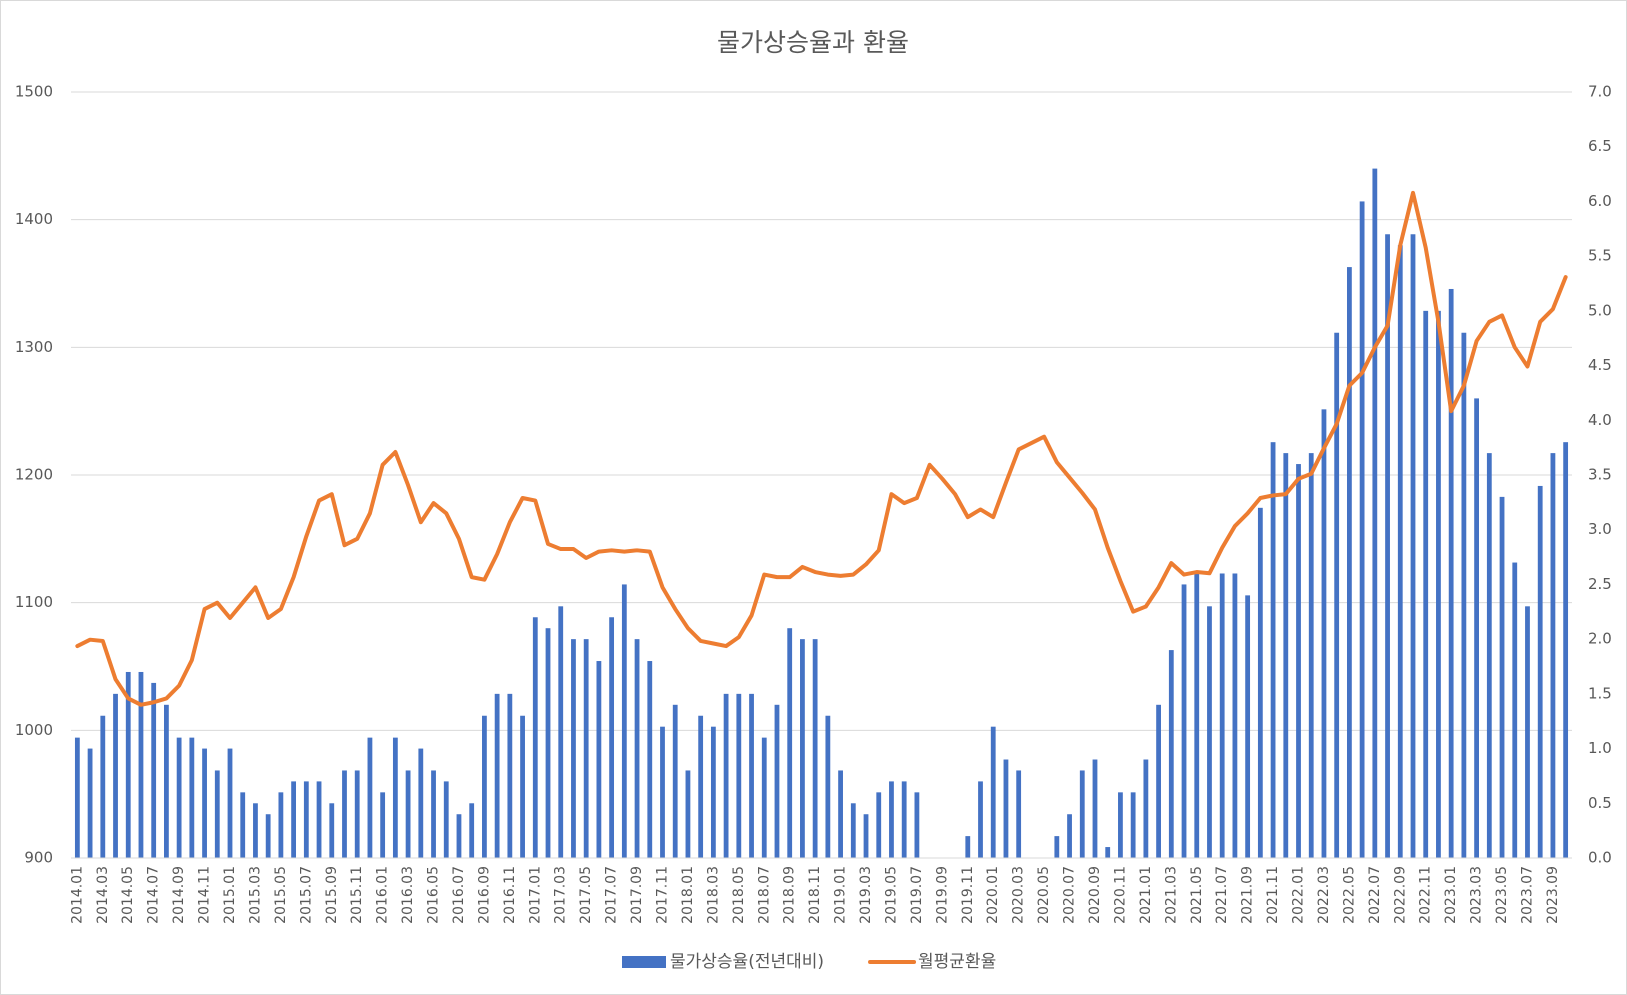 Image resolution: width=1627 pixels, height=995 pixels. Describe the element at coordinates (459, 895) in the screenshot. I see `x-tick-label: 2016.07` at that location.